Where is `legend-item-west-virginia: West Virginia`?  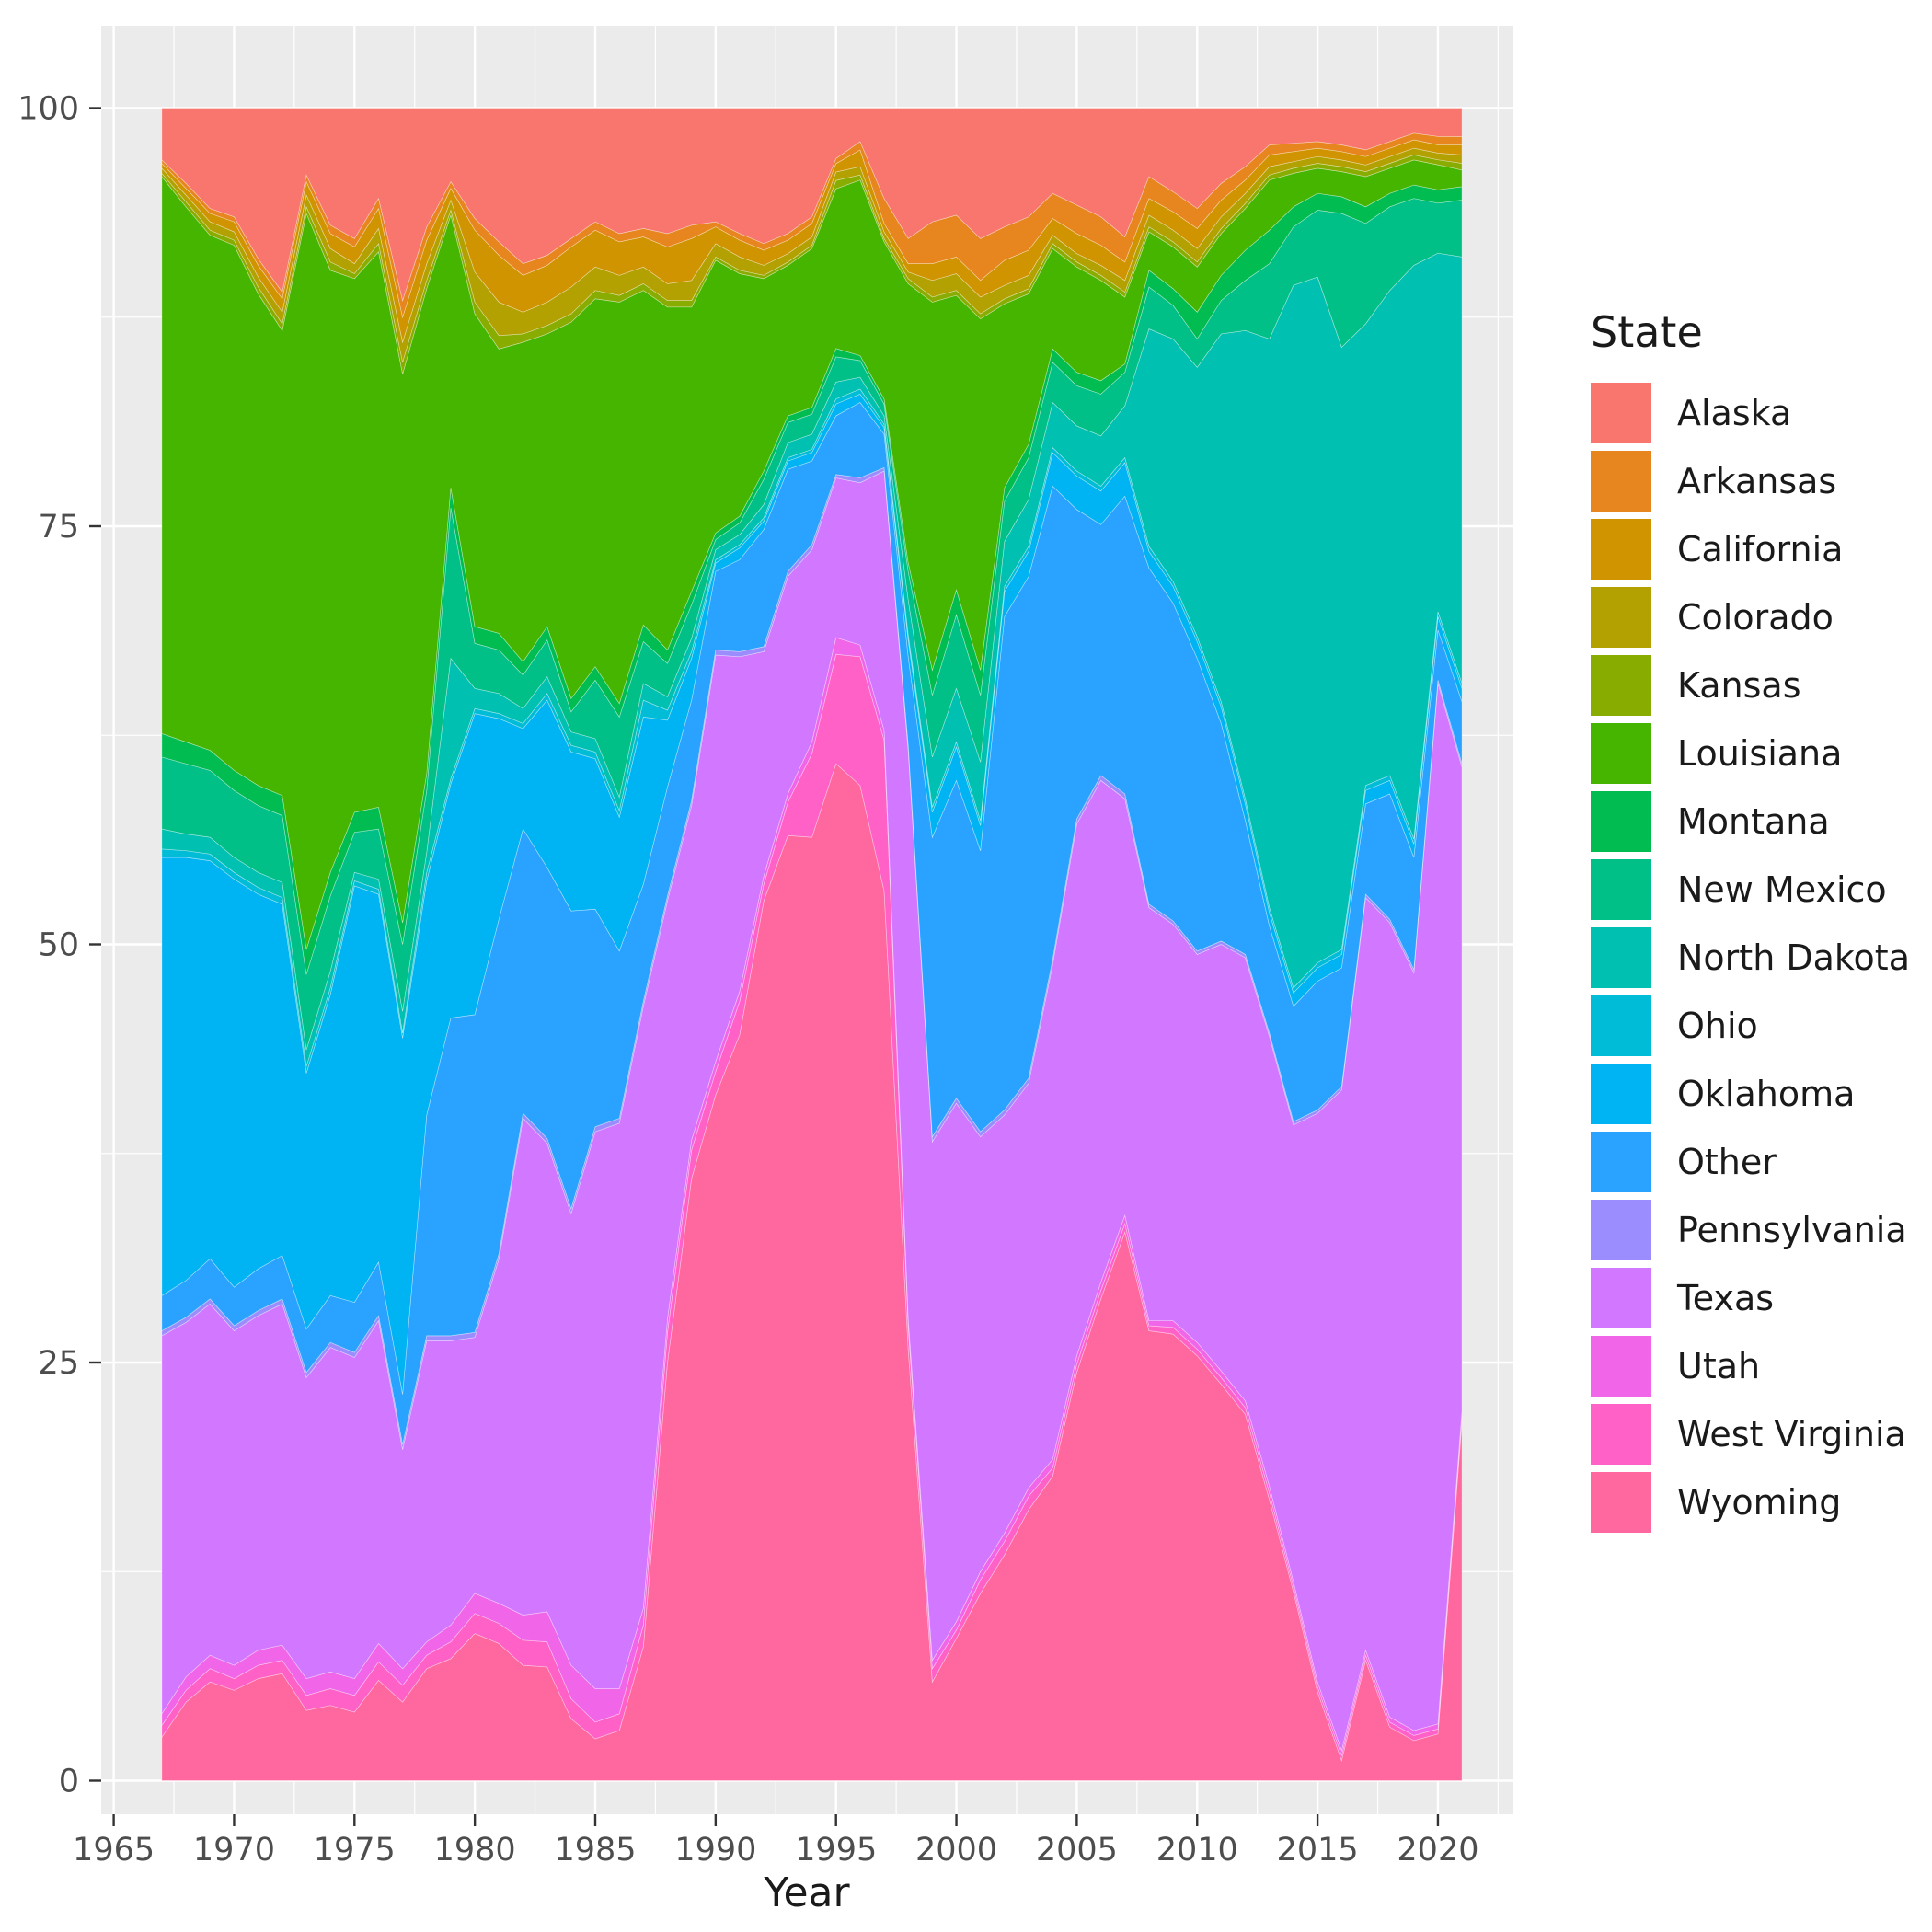
legend-item-west-virginia: West Virginia is located at coordinates (1750, 1434).